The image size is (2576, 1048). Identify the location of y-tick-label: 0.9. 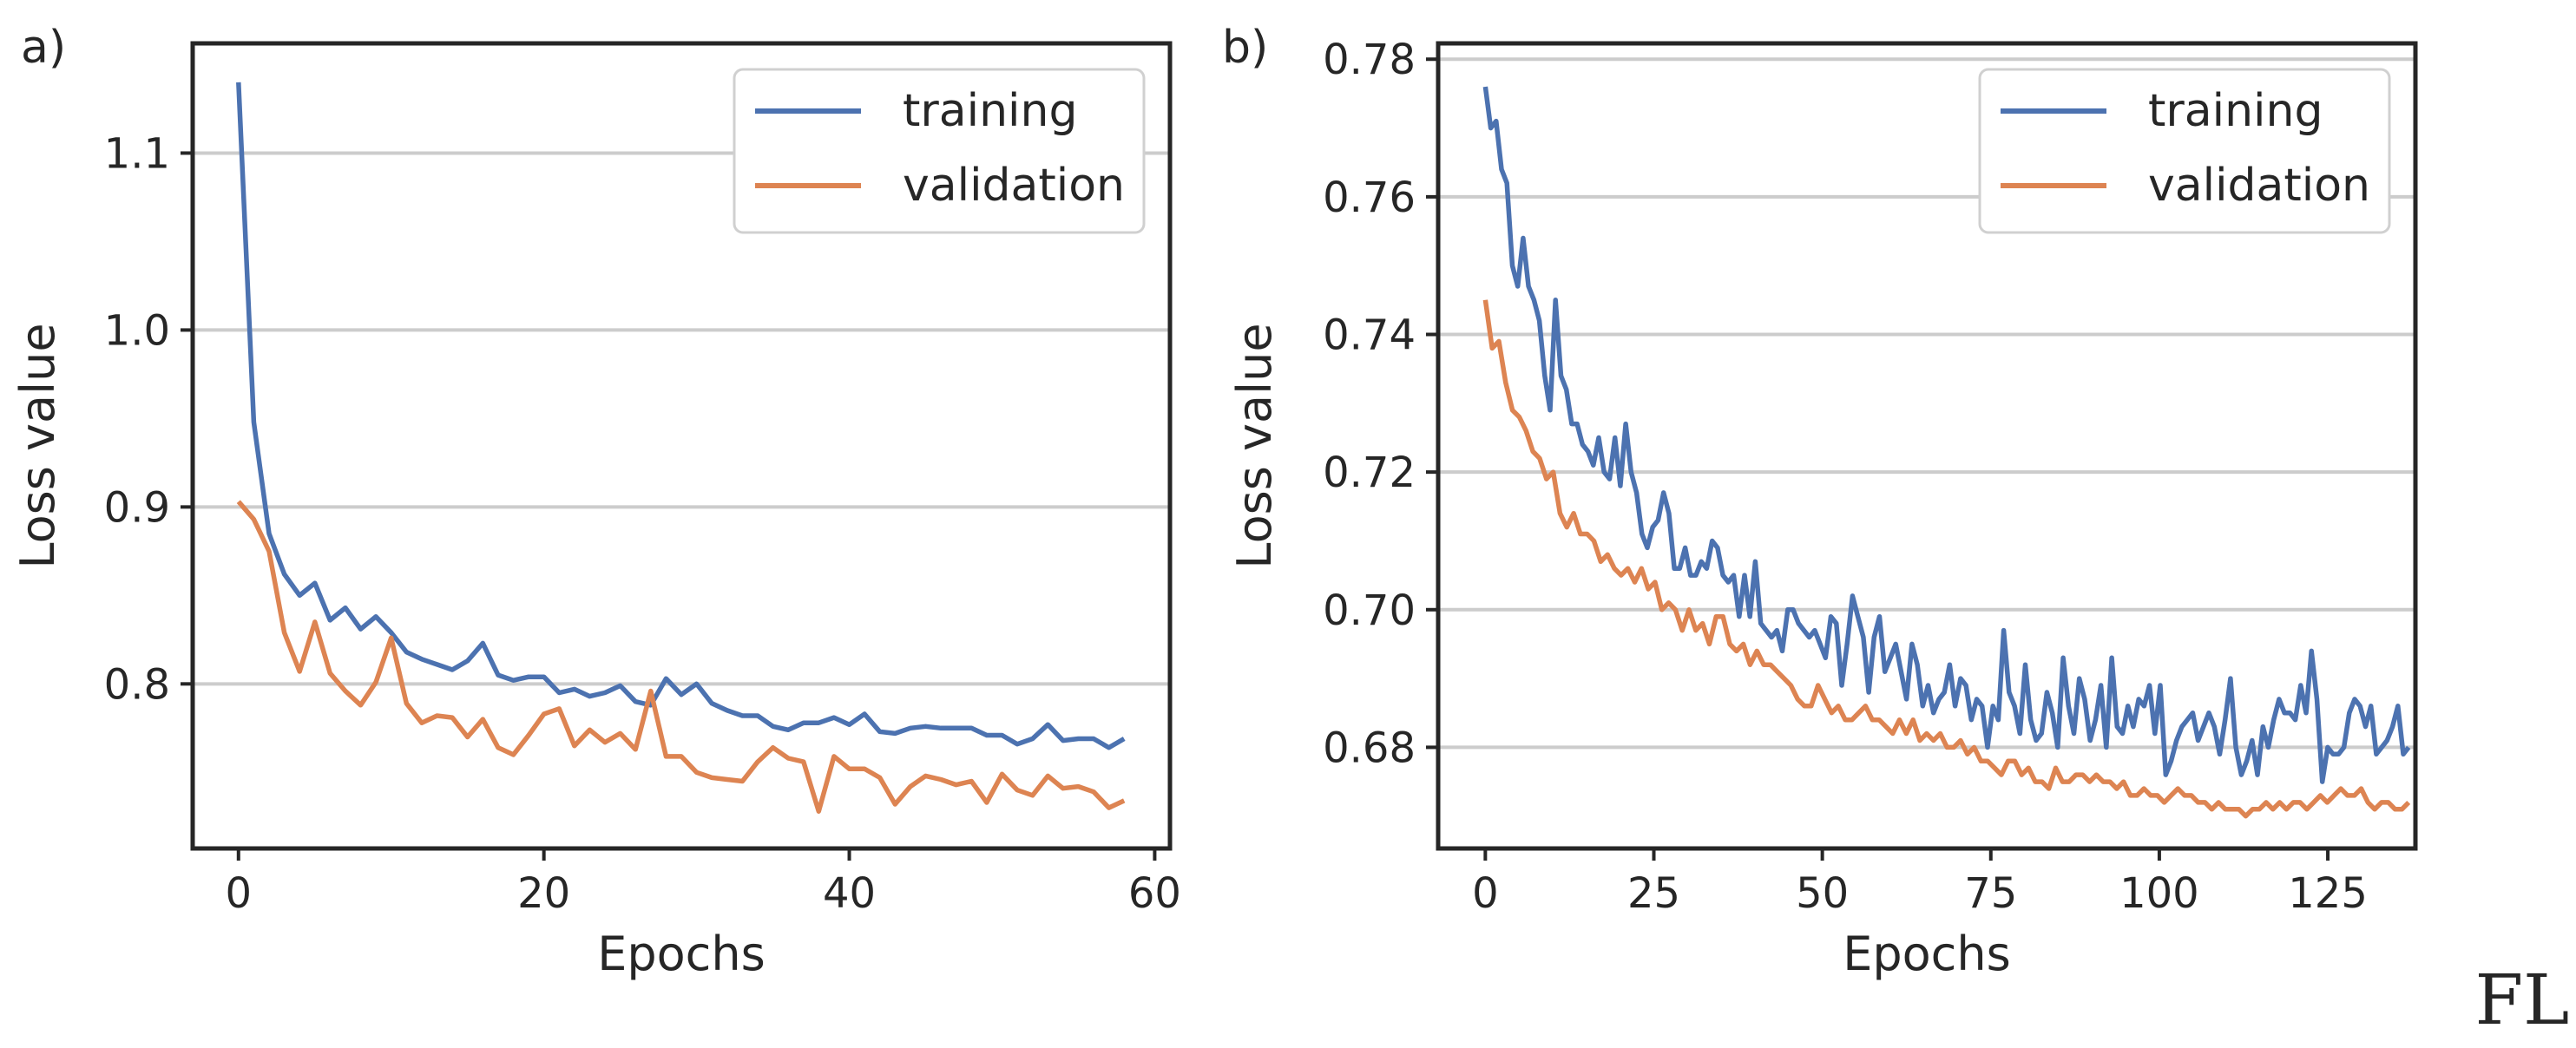
(137, 507).